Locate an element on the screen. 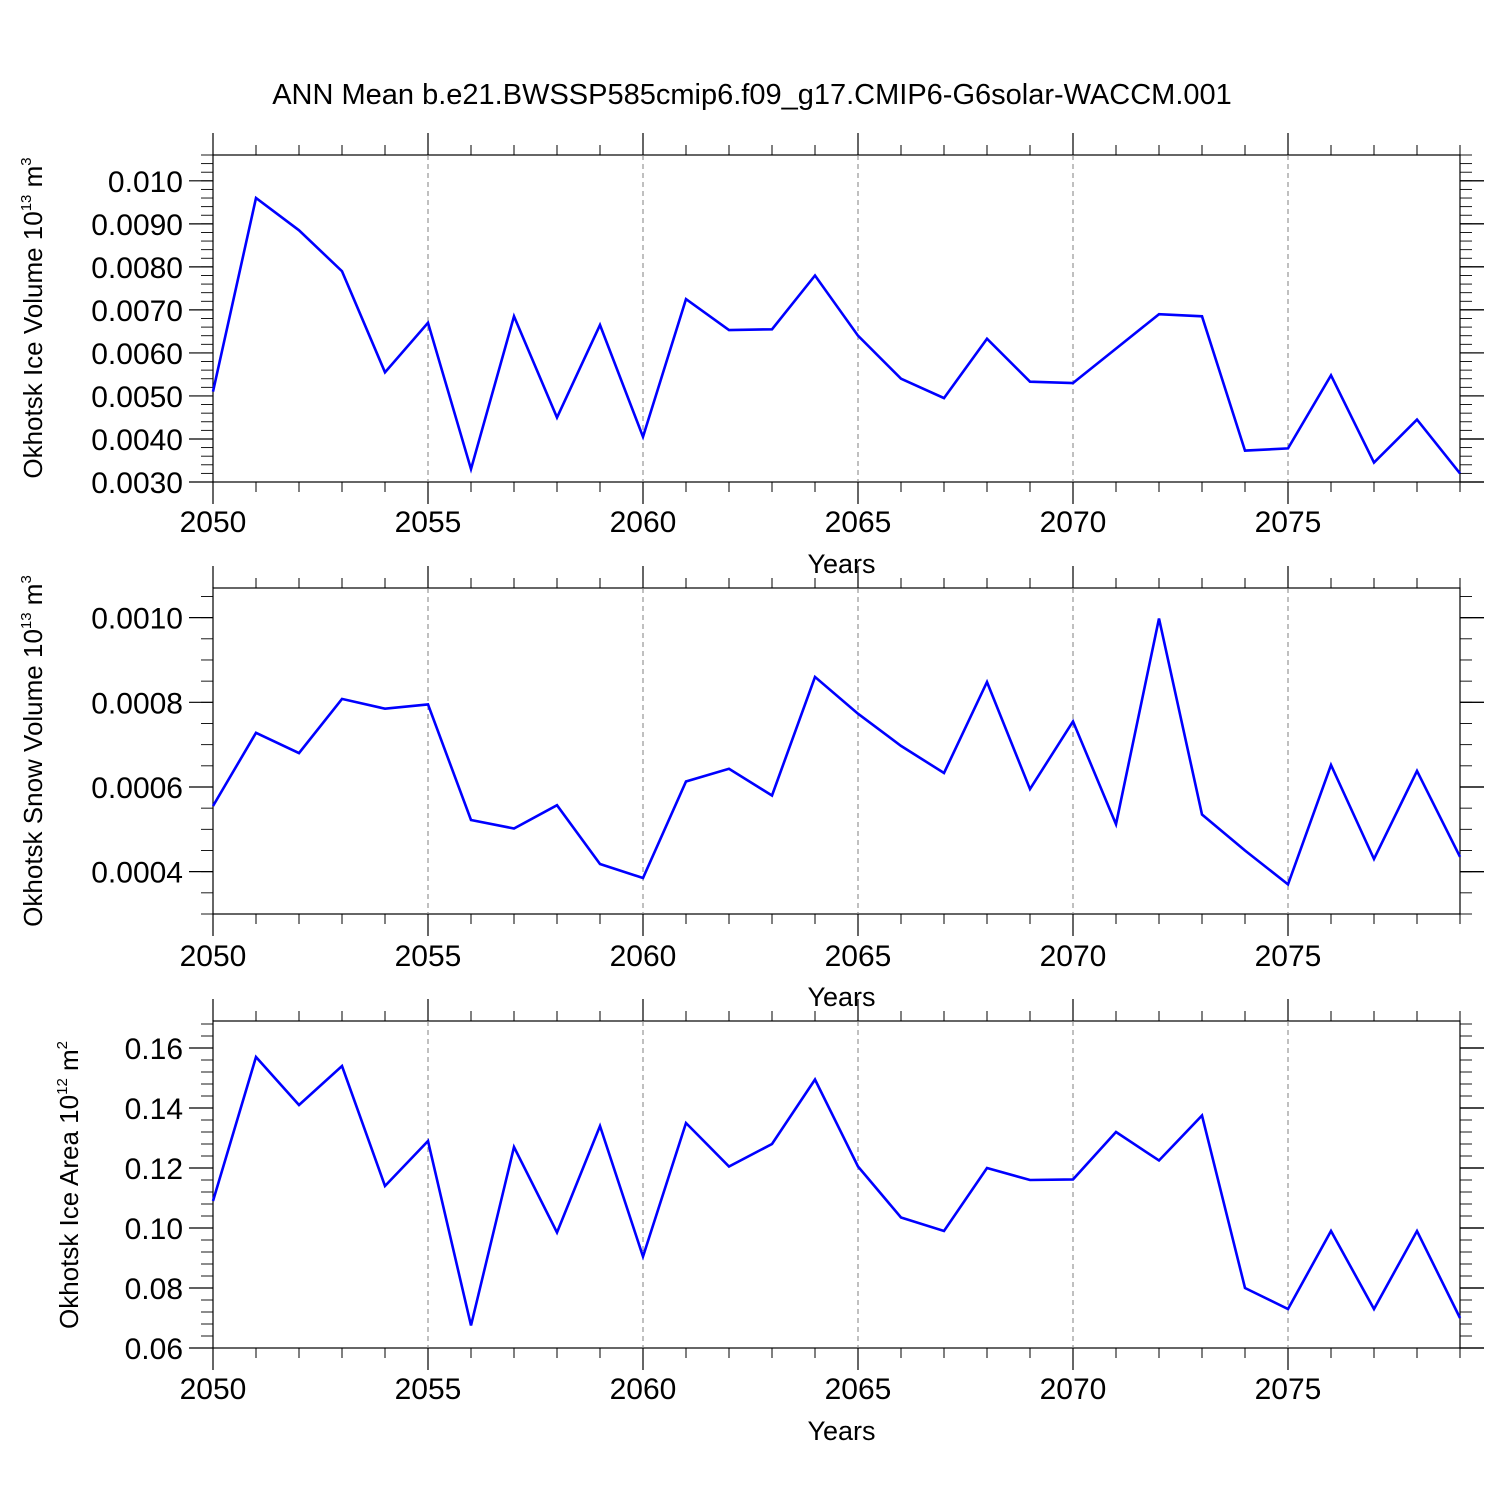  y-axis-label: Okhotsk Snow Volume 1013 m3 is located at coordinates (33, 751).